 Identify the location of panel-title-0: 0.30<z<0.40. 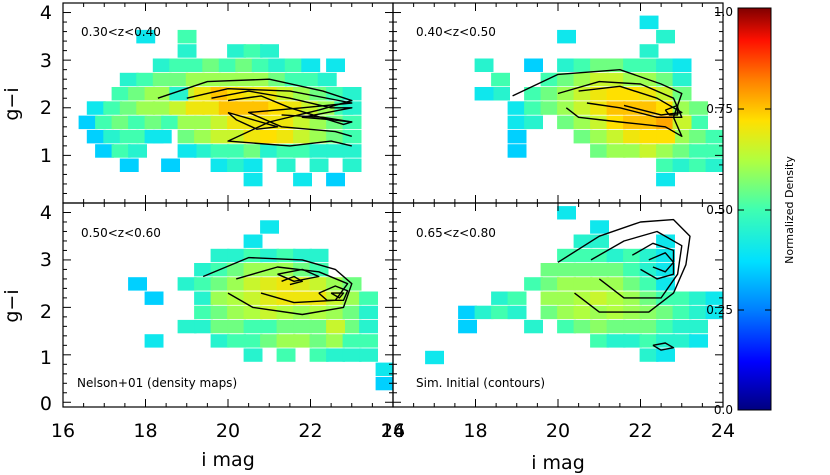
(121, 32).